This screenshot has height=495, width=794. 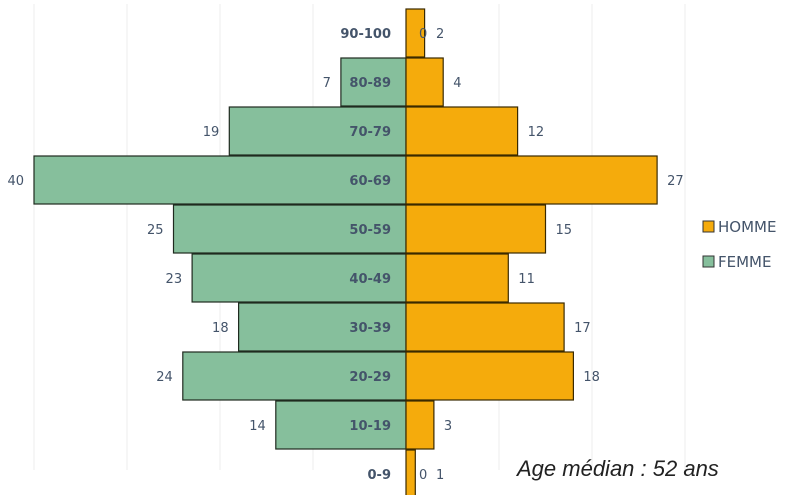 I want to click on data-label-homme: 17, so click(x=582, y=328).